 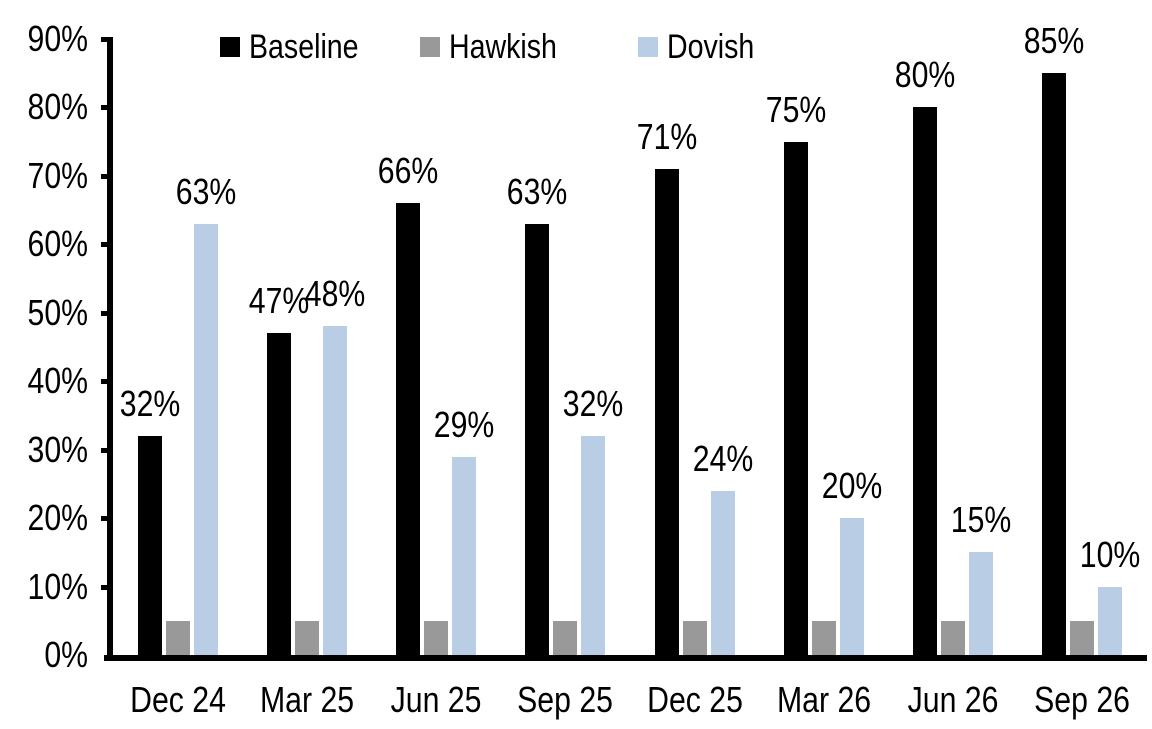 What do you see at coordinates (666, 137) in the screenshot?
I see `data-label: 71%` at bounding box center [666, 137].